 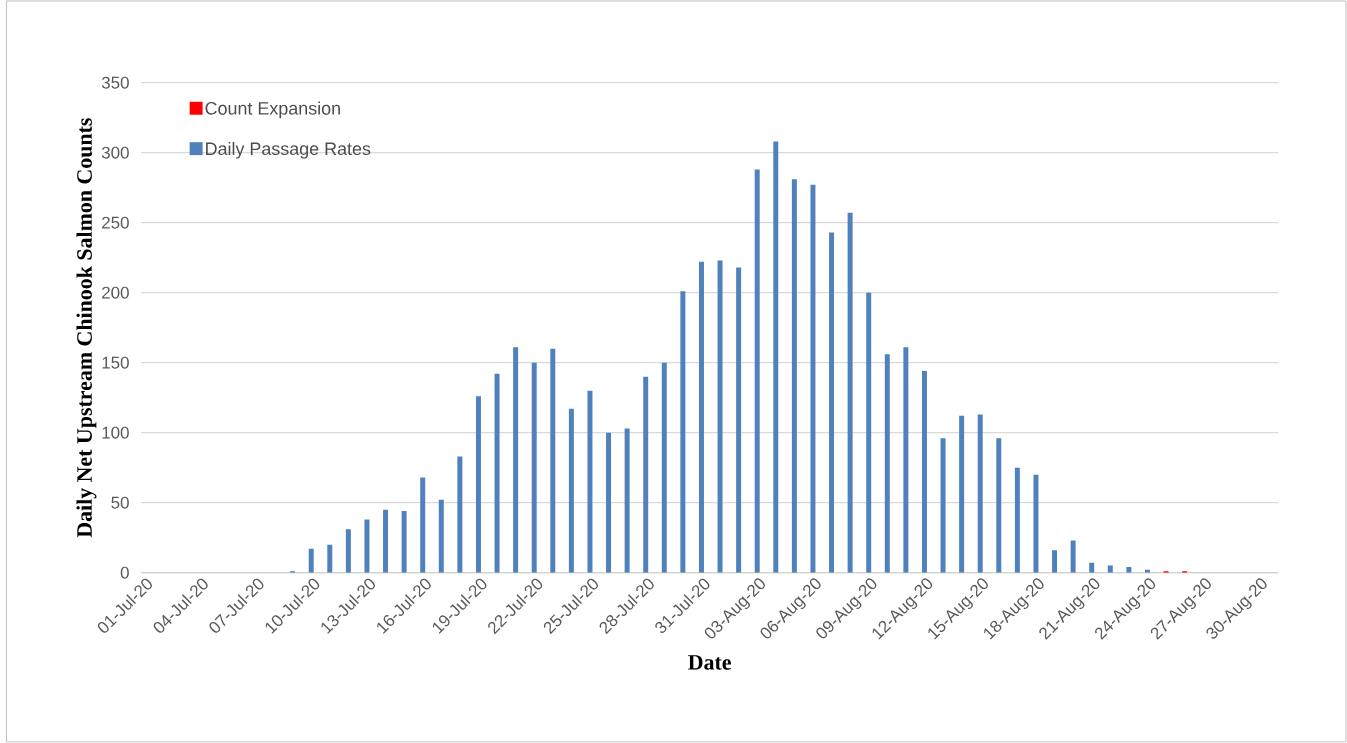 What do you see at coordinates (288, 150) in the screenshot?
I see `legend-label: Daily Passage Rates` at bounding box center [288, 150].